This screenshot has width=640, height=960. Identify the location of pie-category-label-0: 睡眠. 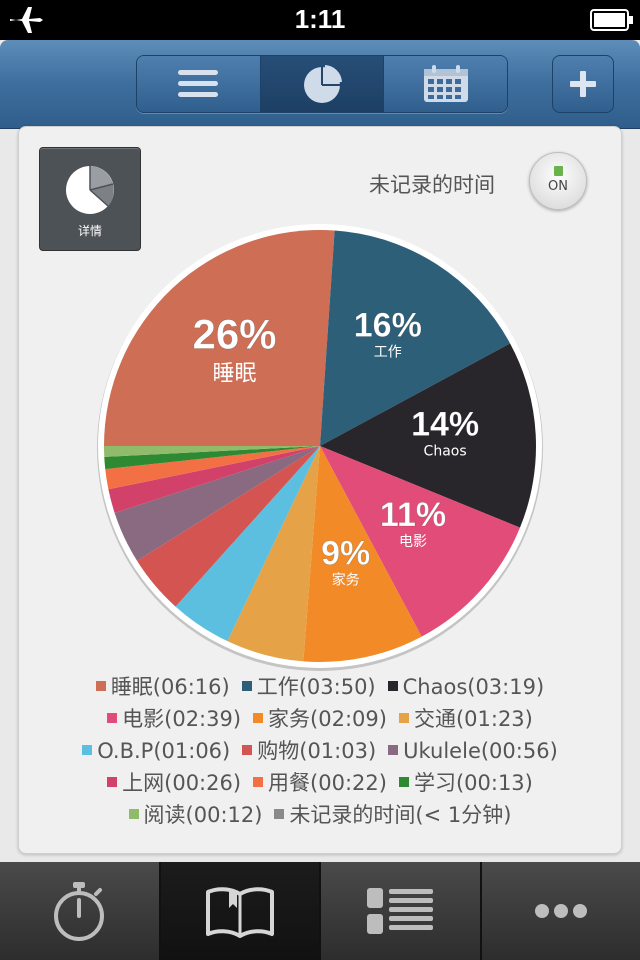
(234, 374).